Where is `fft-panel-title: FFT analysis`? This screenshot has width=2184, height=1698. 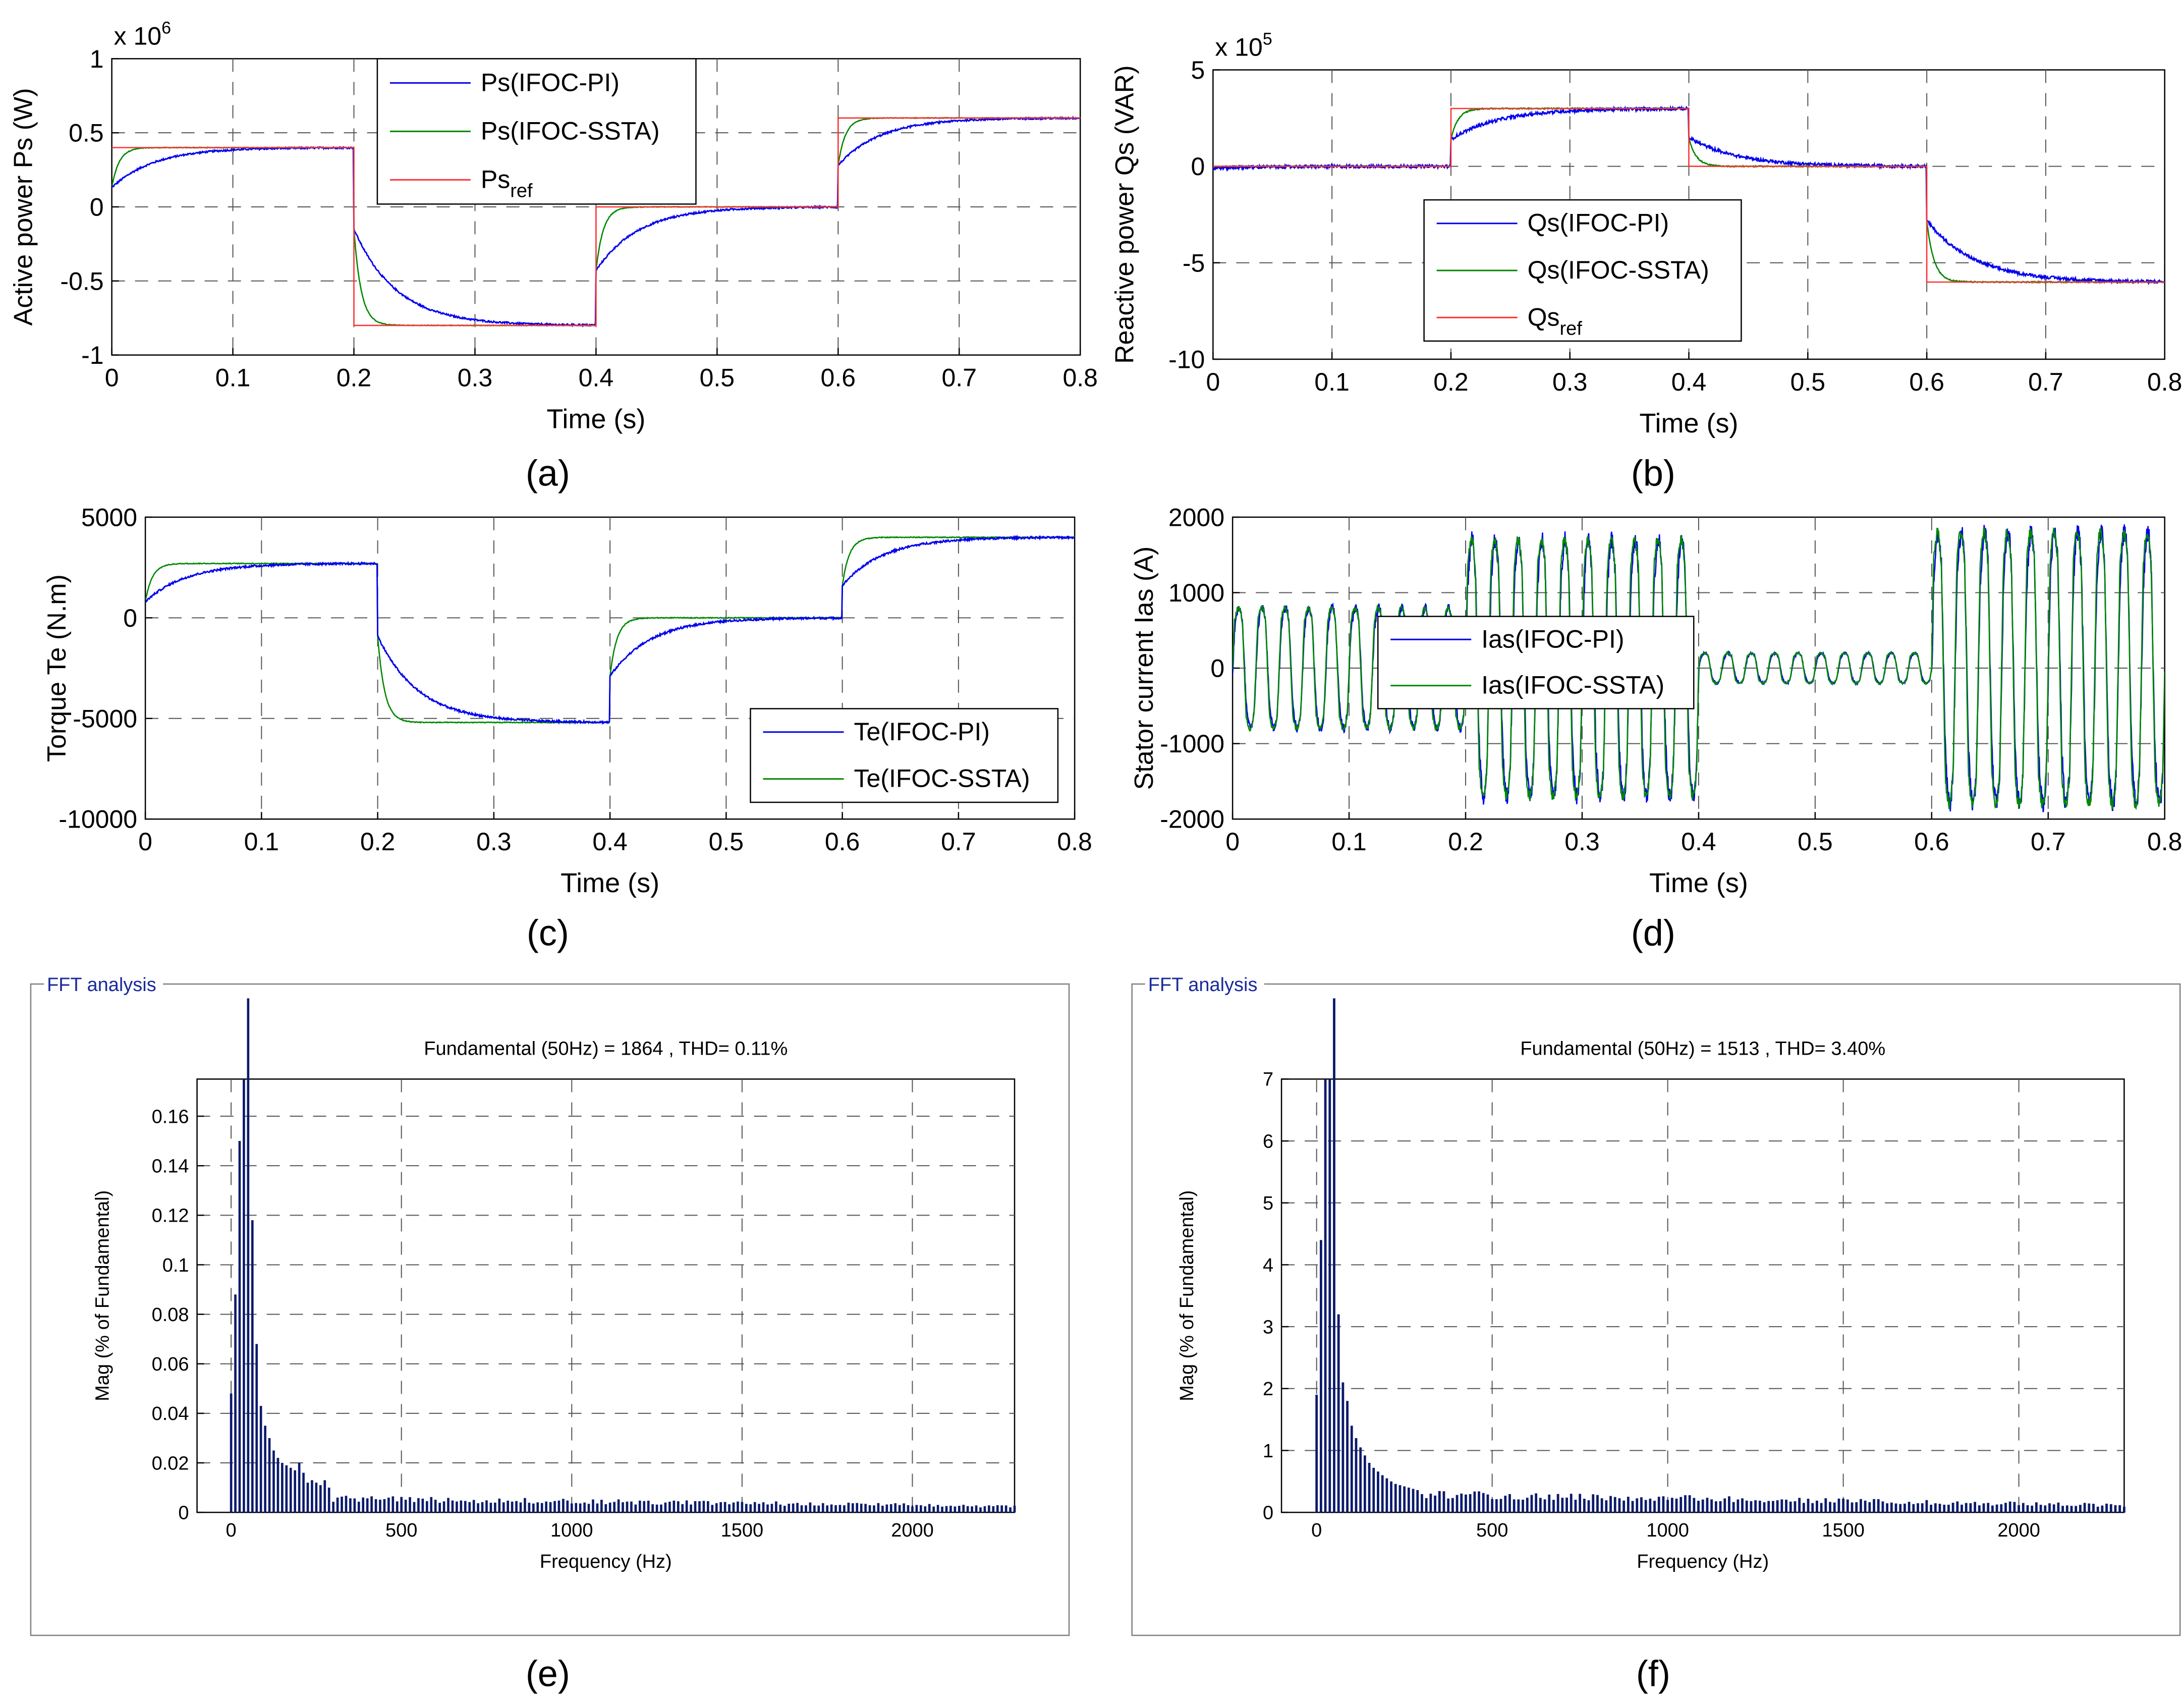
fft-panel-title: FFT analysis is located at coordinates (1203, 985).